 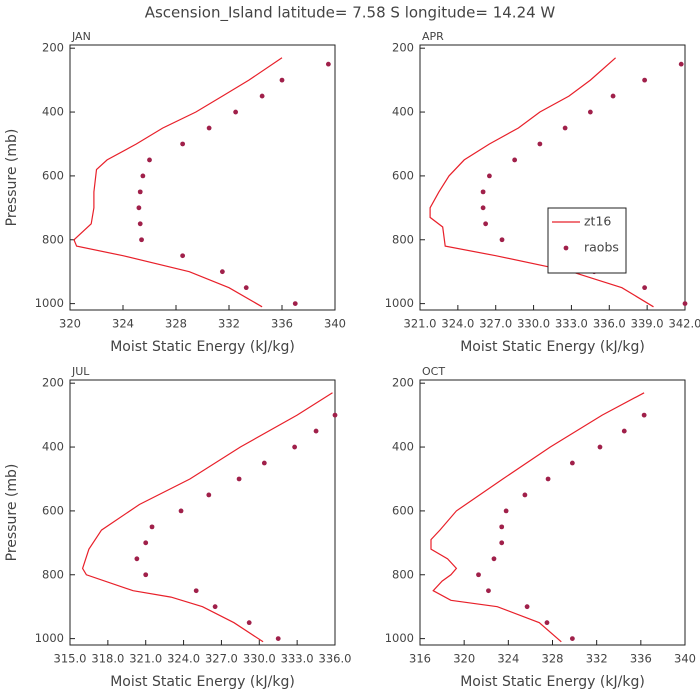 I want to click on x-tick-label: 316, so click(x=420, y=659).